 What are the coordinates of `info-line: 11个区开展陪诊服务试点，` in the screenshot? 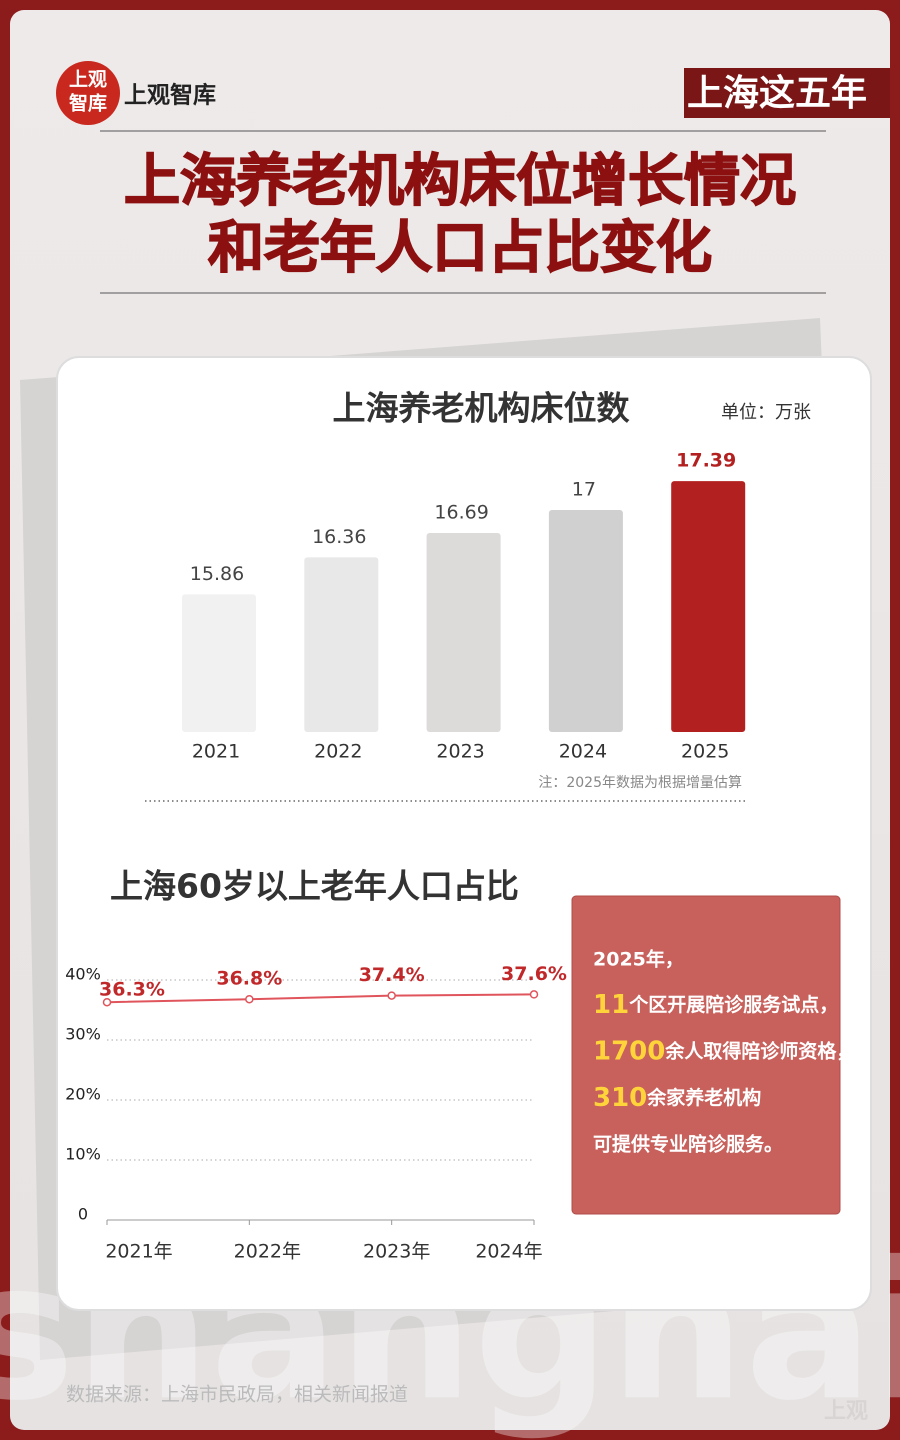 It's located at (715, 1005).